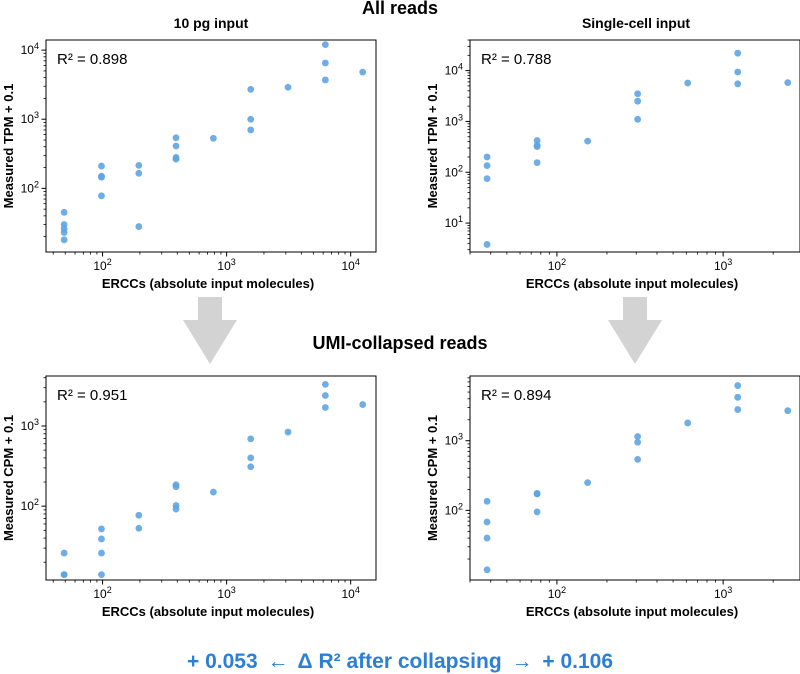  What do you see at coordinates (92, 59) in the screenshot?
I see `r-squared-label: R² = 0.898` at bounding box center [92, 59].